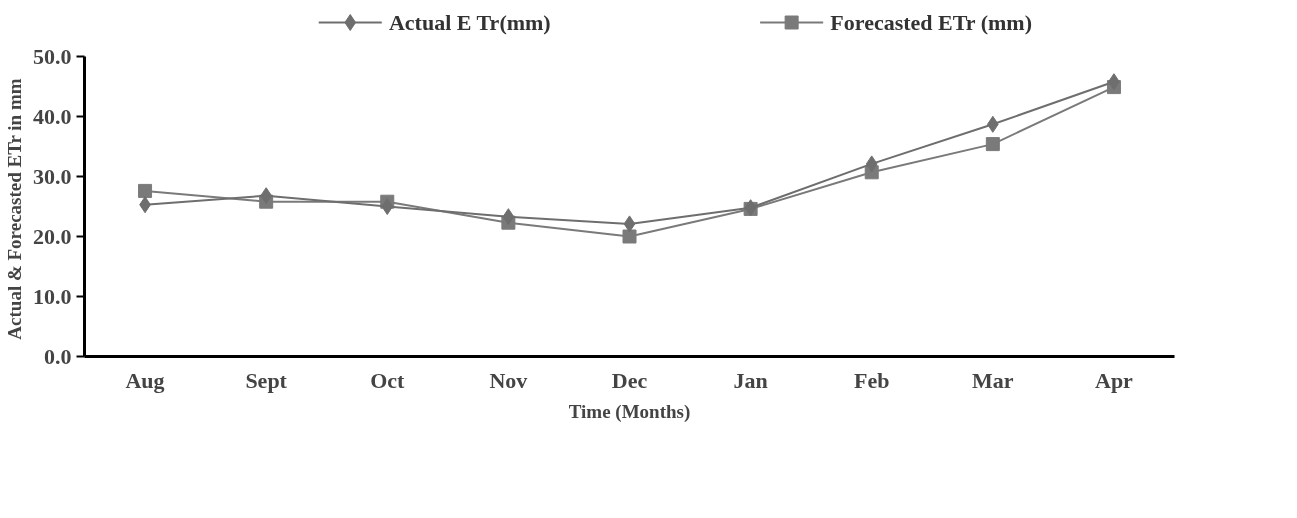 The height and width of the screenshot is (518, 1297). I want to click on x-tick-label: Feb, so click(872, 380).